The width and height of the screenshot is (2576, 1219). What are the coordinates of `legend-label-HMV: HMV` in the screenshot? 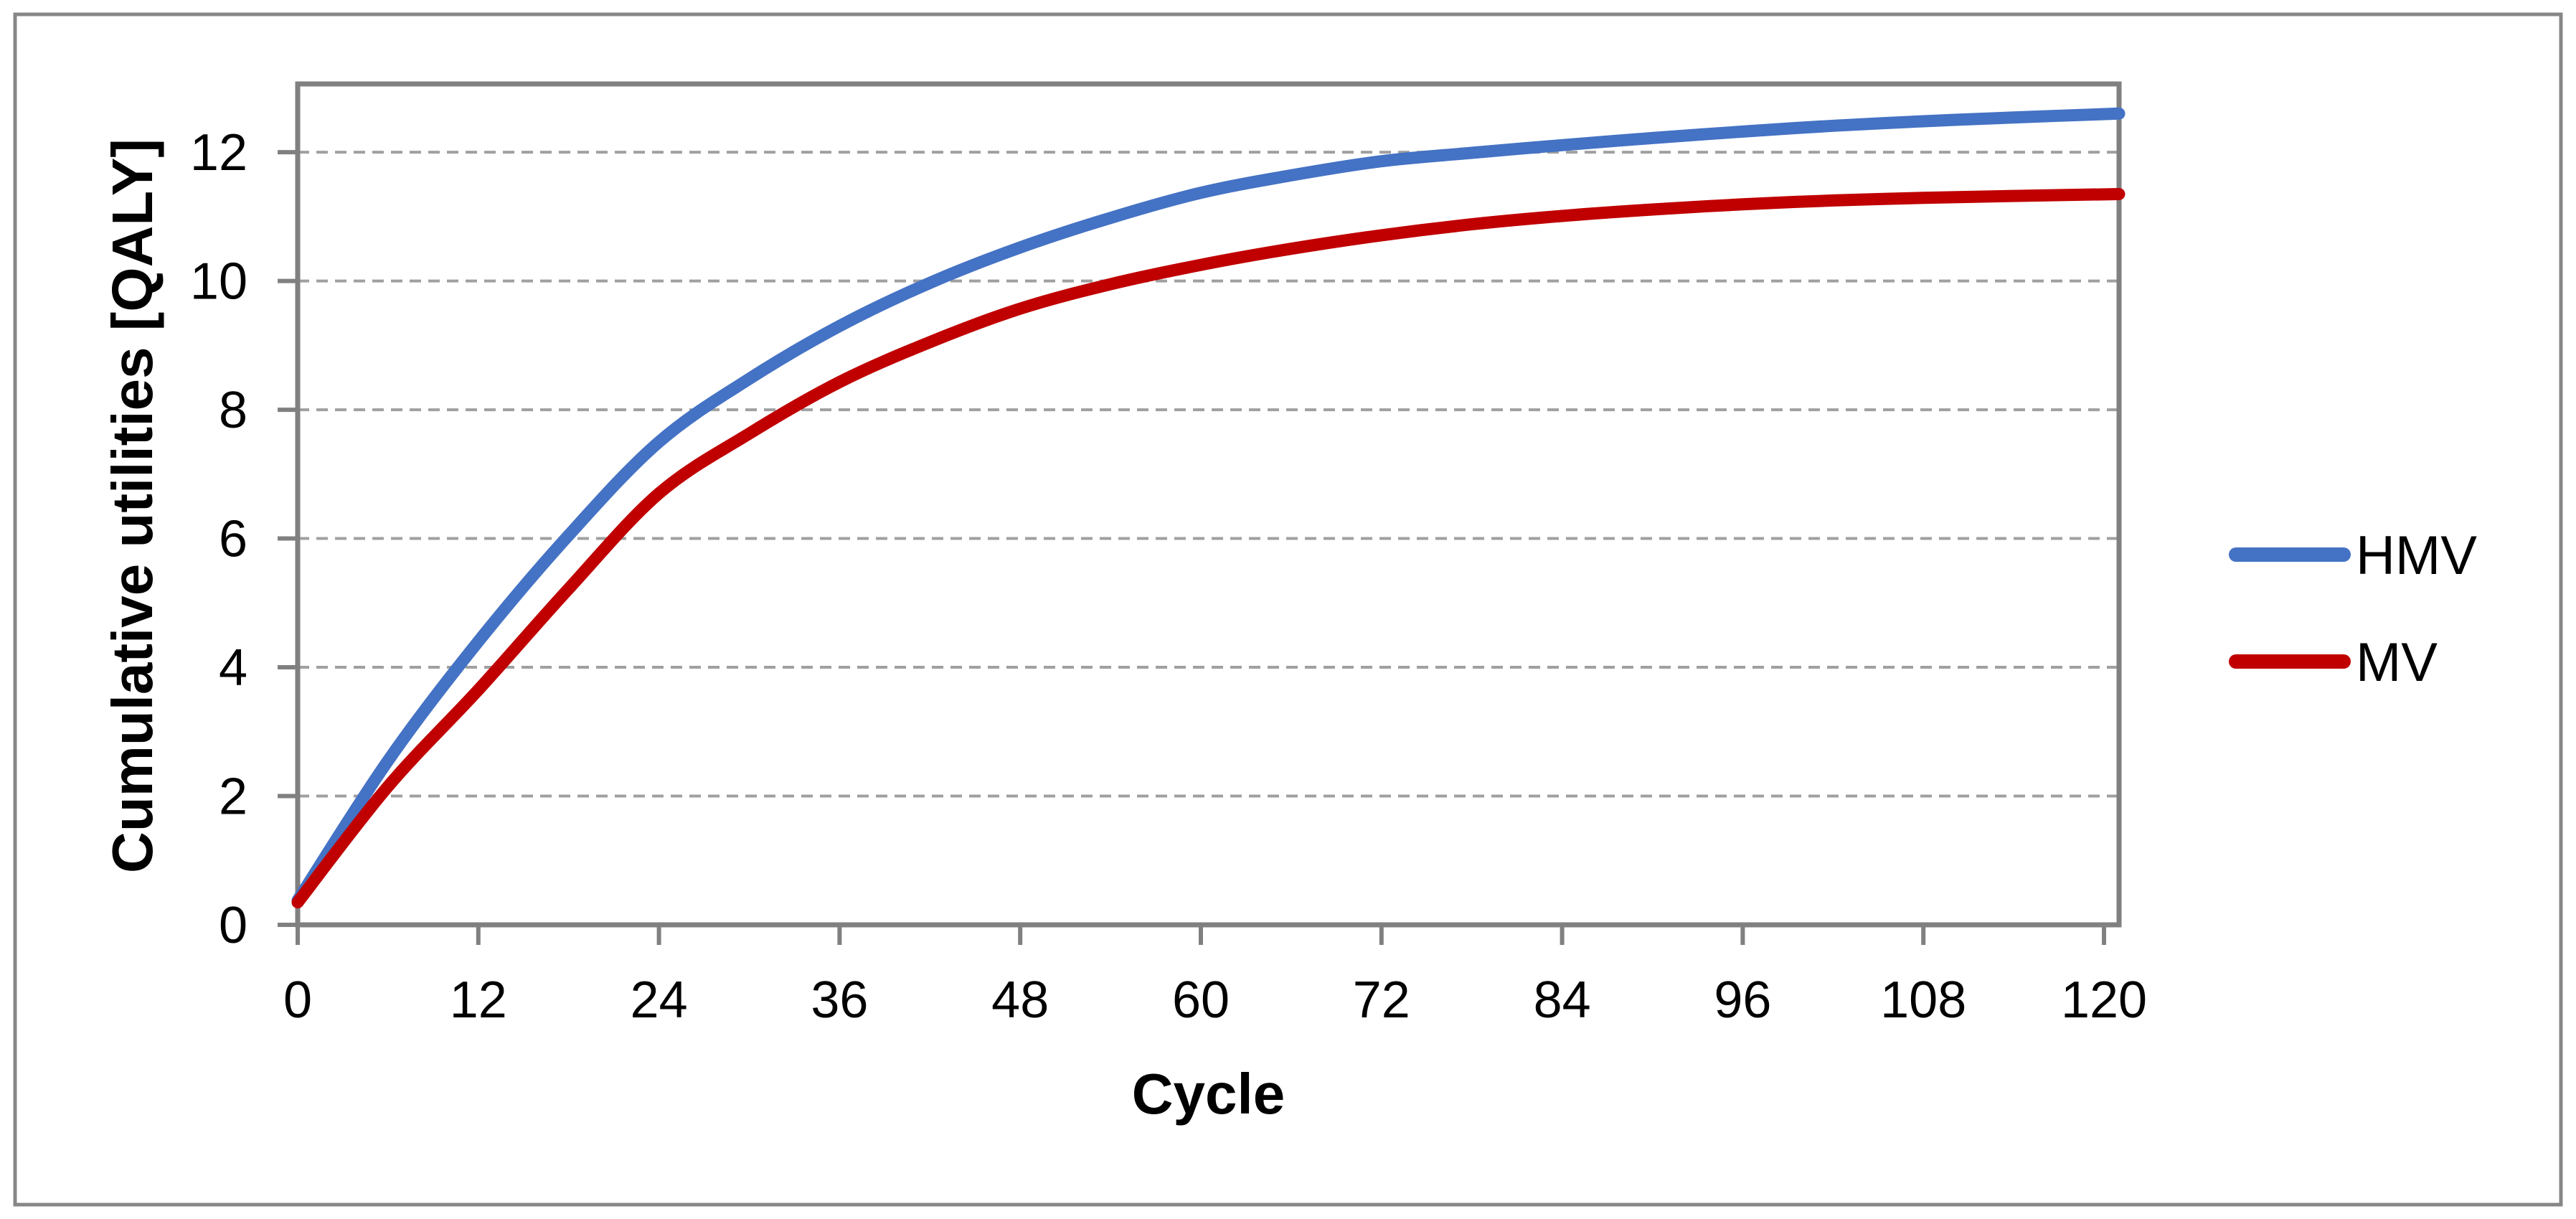 It's located at (2416, 555).